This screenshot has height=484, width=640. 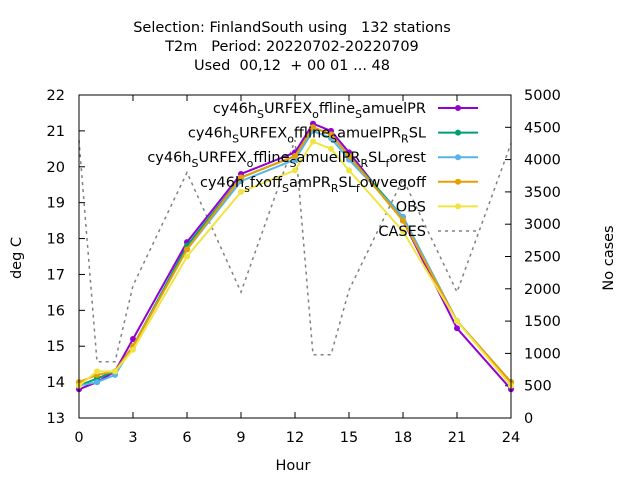 What do you see at coordinates (319, 111) in the screenshot?
I see `legend-label-1: cy46hSURFEXofflineSamuelPR` at bounding box center [319, 111].